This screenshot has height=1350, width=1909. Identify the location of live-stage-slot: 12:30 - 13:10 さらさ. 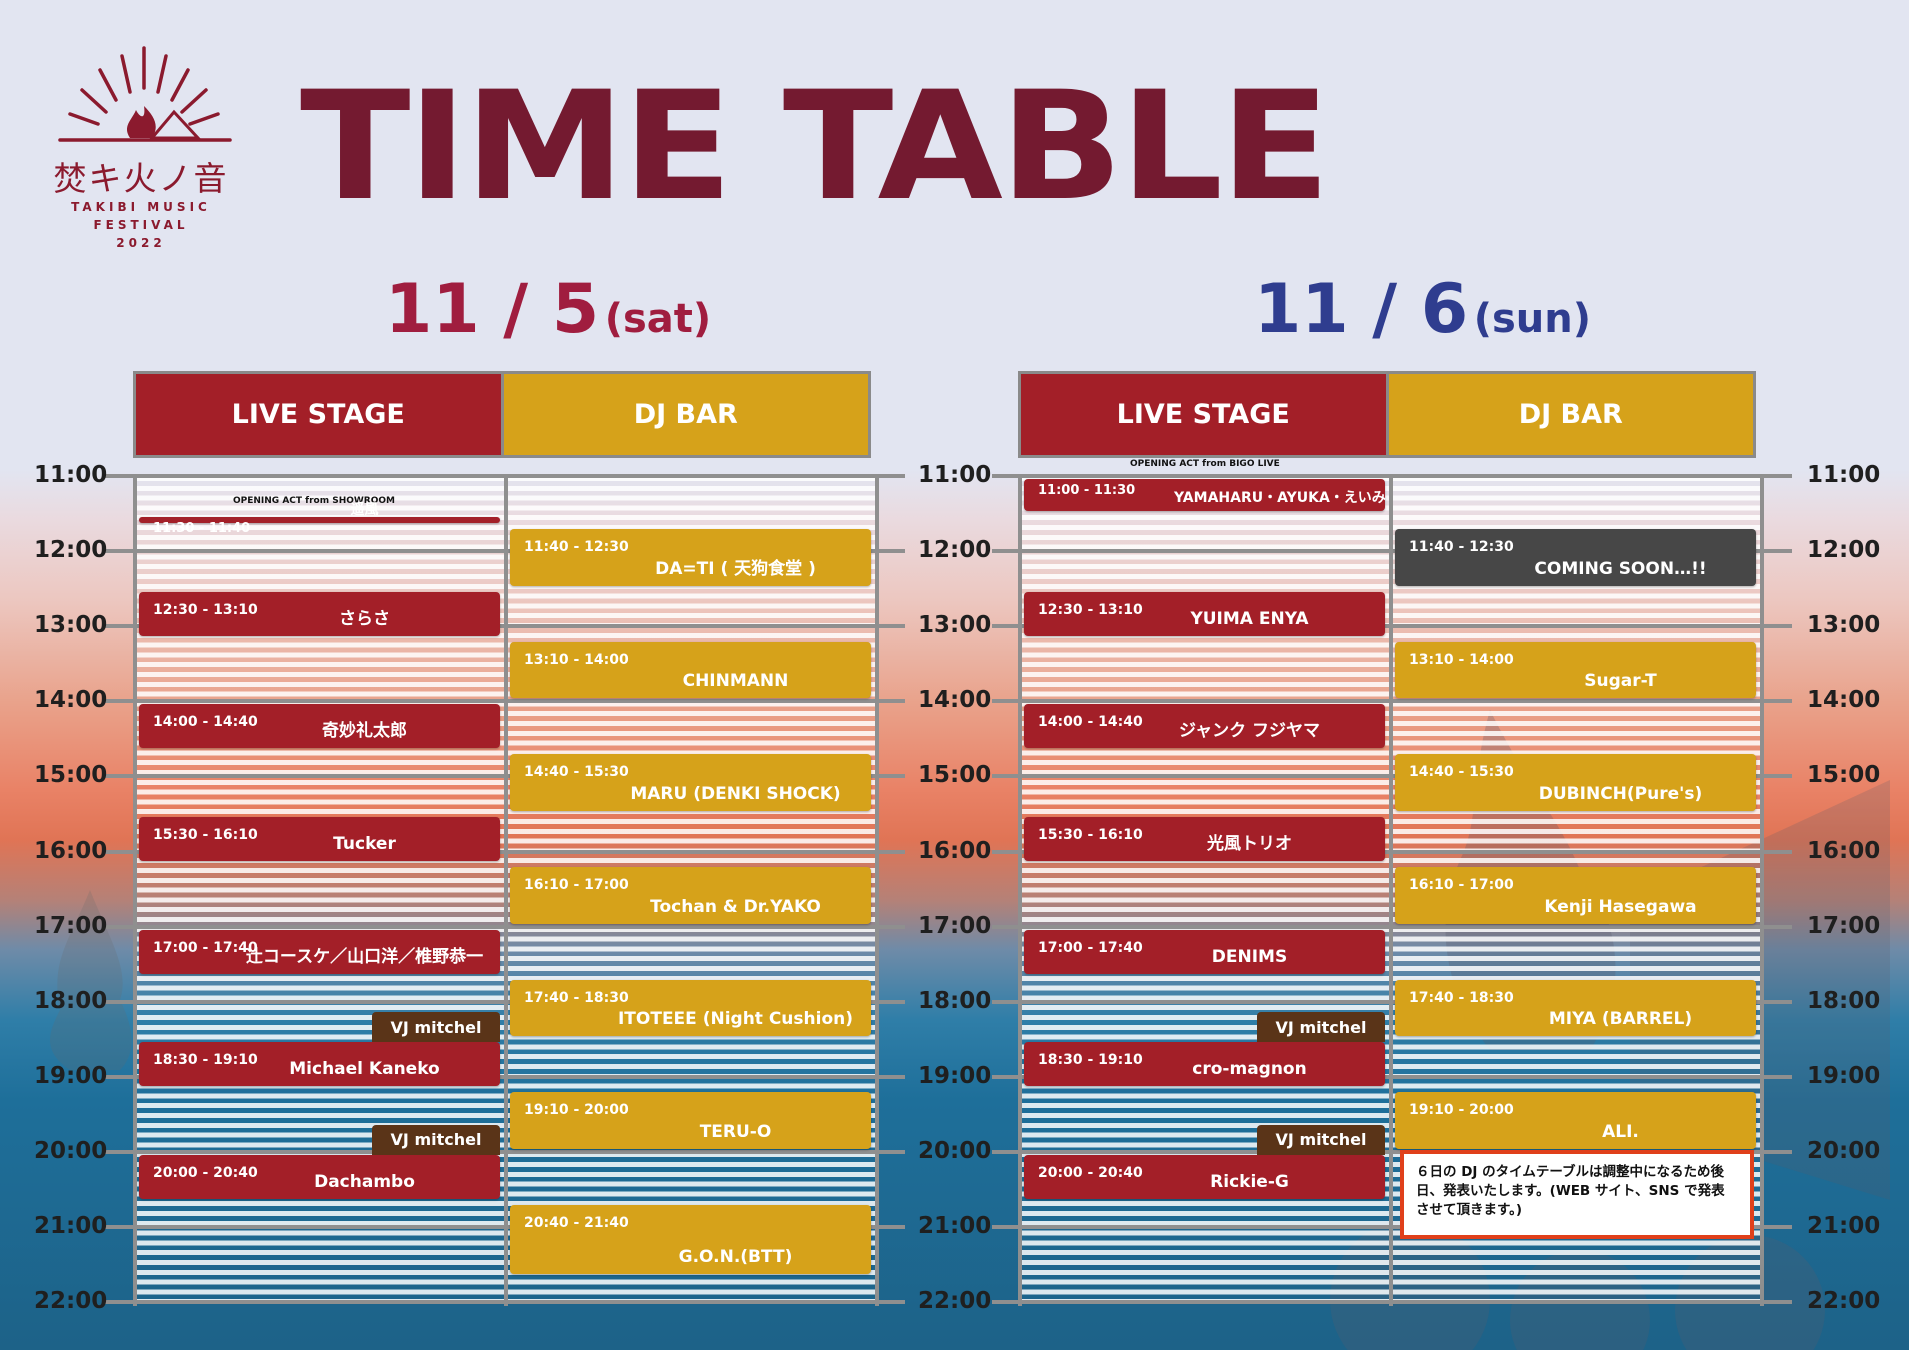
(319, 613).